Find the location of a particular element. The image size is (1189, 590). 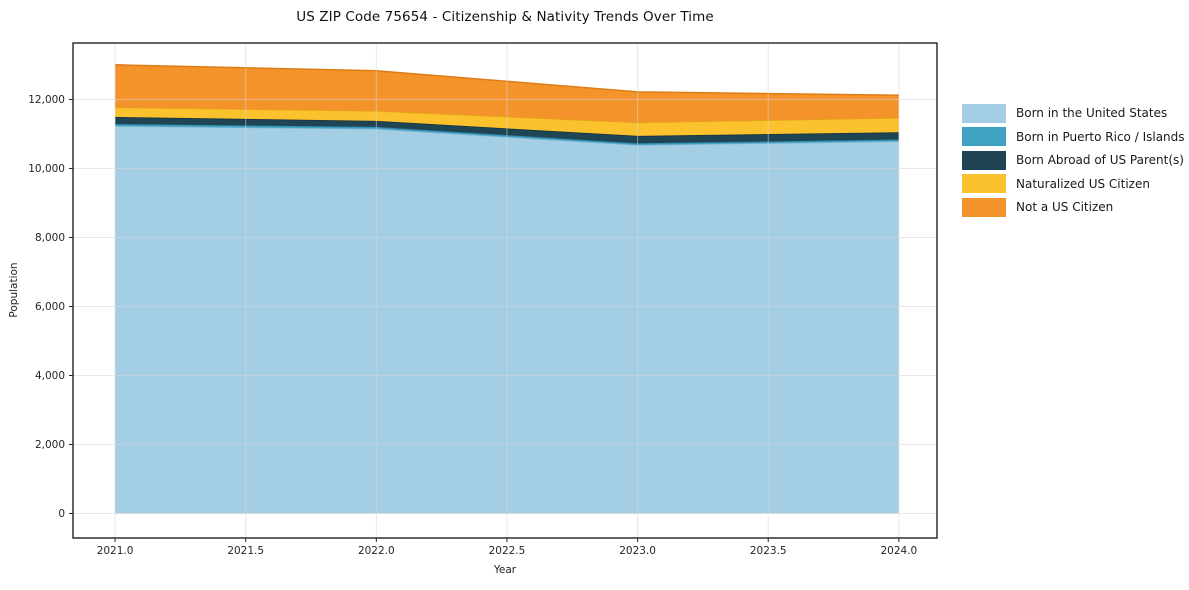

x-tick-label: 2021.5 is located at coordinates (245, 551).